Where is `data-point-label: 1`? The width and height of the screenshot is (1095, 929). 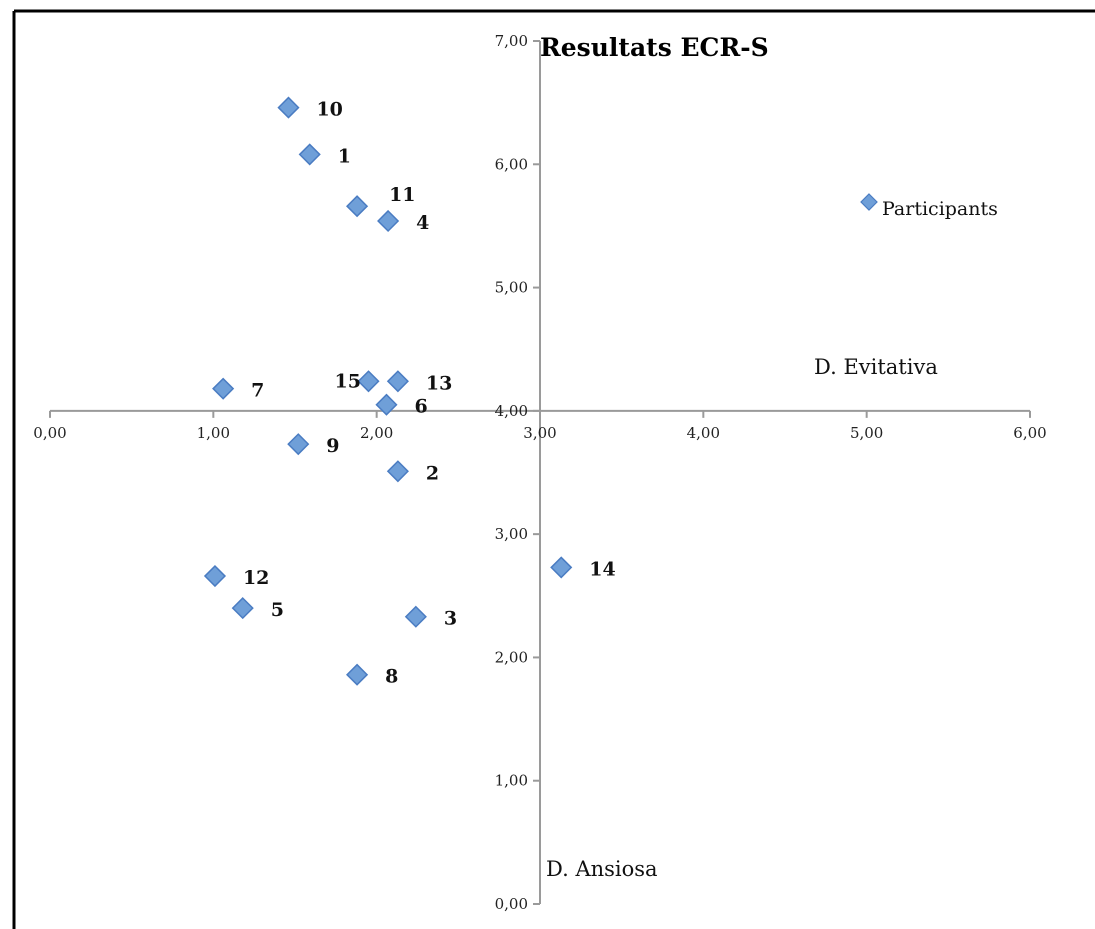
data-point-label: 1 is located at coordinates (344, 156).